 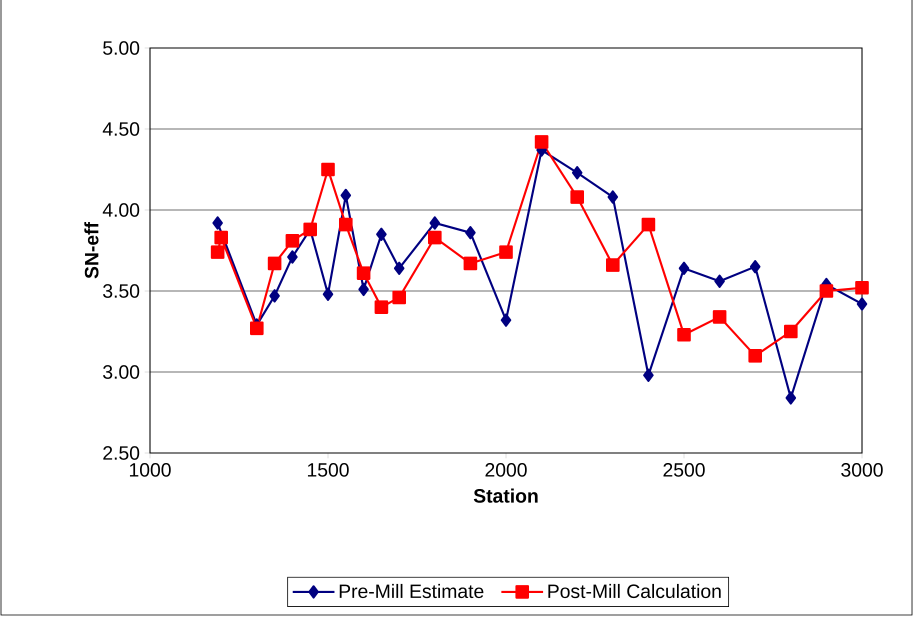 What do you see at coordinates (684, 470) in the screenshot?
I see `x-tick-label: 2500` at bounding box center [684, 470].